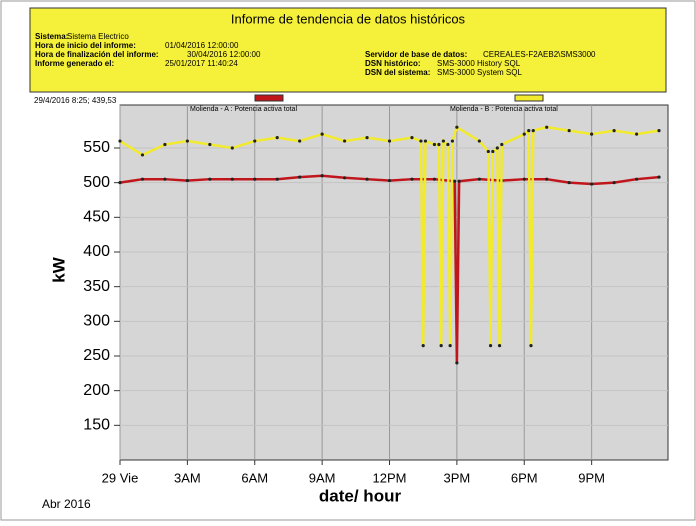 Image resolution: width=696 pixels, height=526 pixels. What do you see at coordinates (393, 63) in the screenshot?
I see `field-label: DSN histórico:` at bounding box center [393, 63].